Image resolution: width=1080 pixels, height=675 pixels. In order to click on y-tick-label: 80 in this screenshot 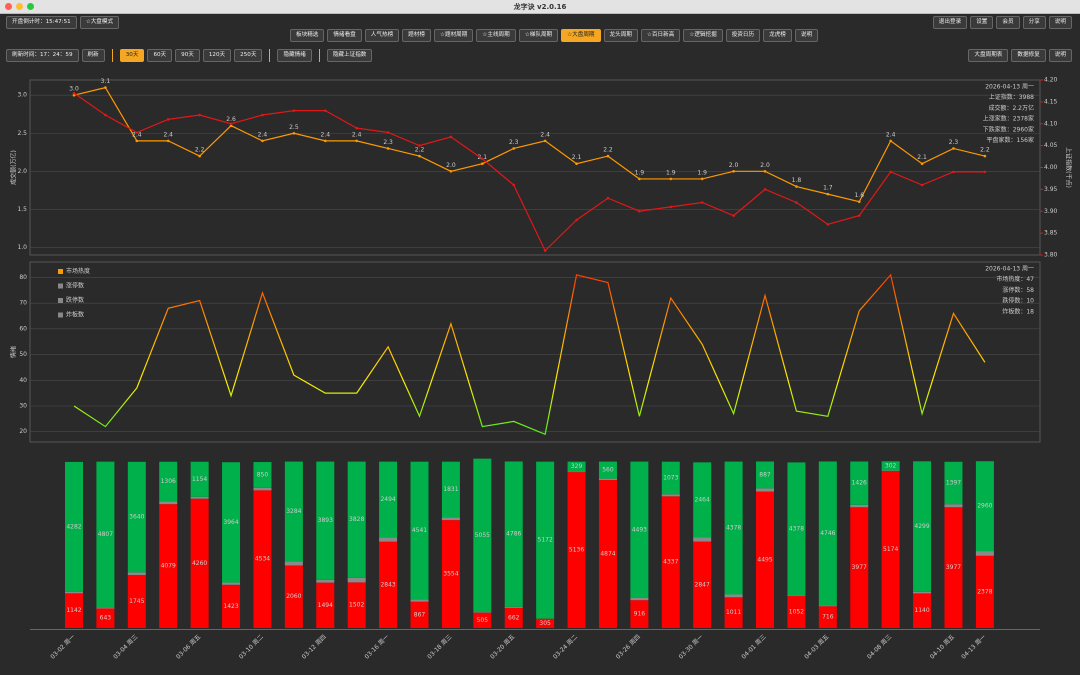, I will do `click(23, 277)`.